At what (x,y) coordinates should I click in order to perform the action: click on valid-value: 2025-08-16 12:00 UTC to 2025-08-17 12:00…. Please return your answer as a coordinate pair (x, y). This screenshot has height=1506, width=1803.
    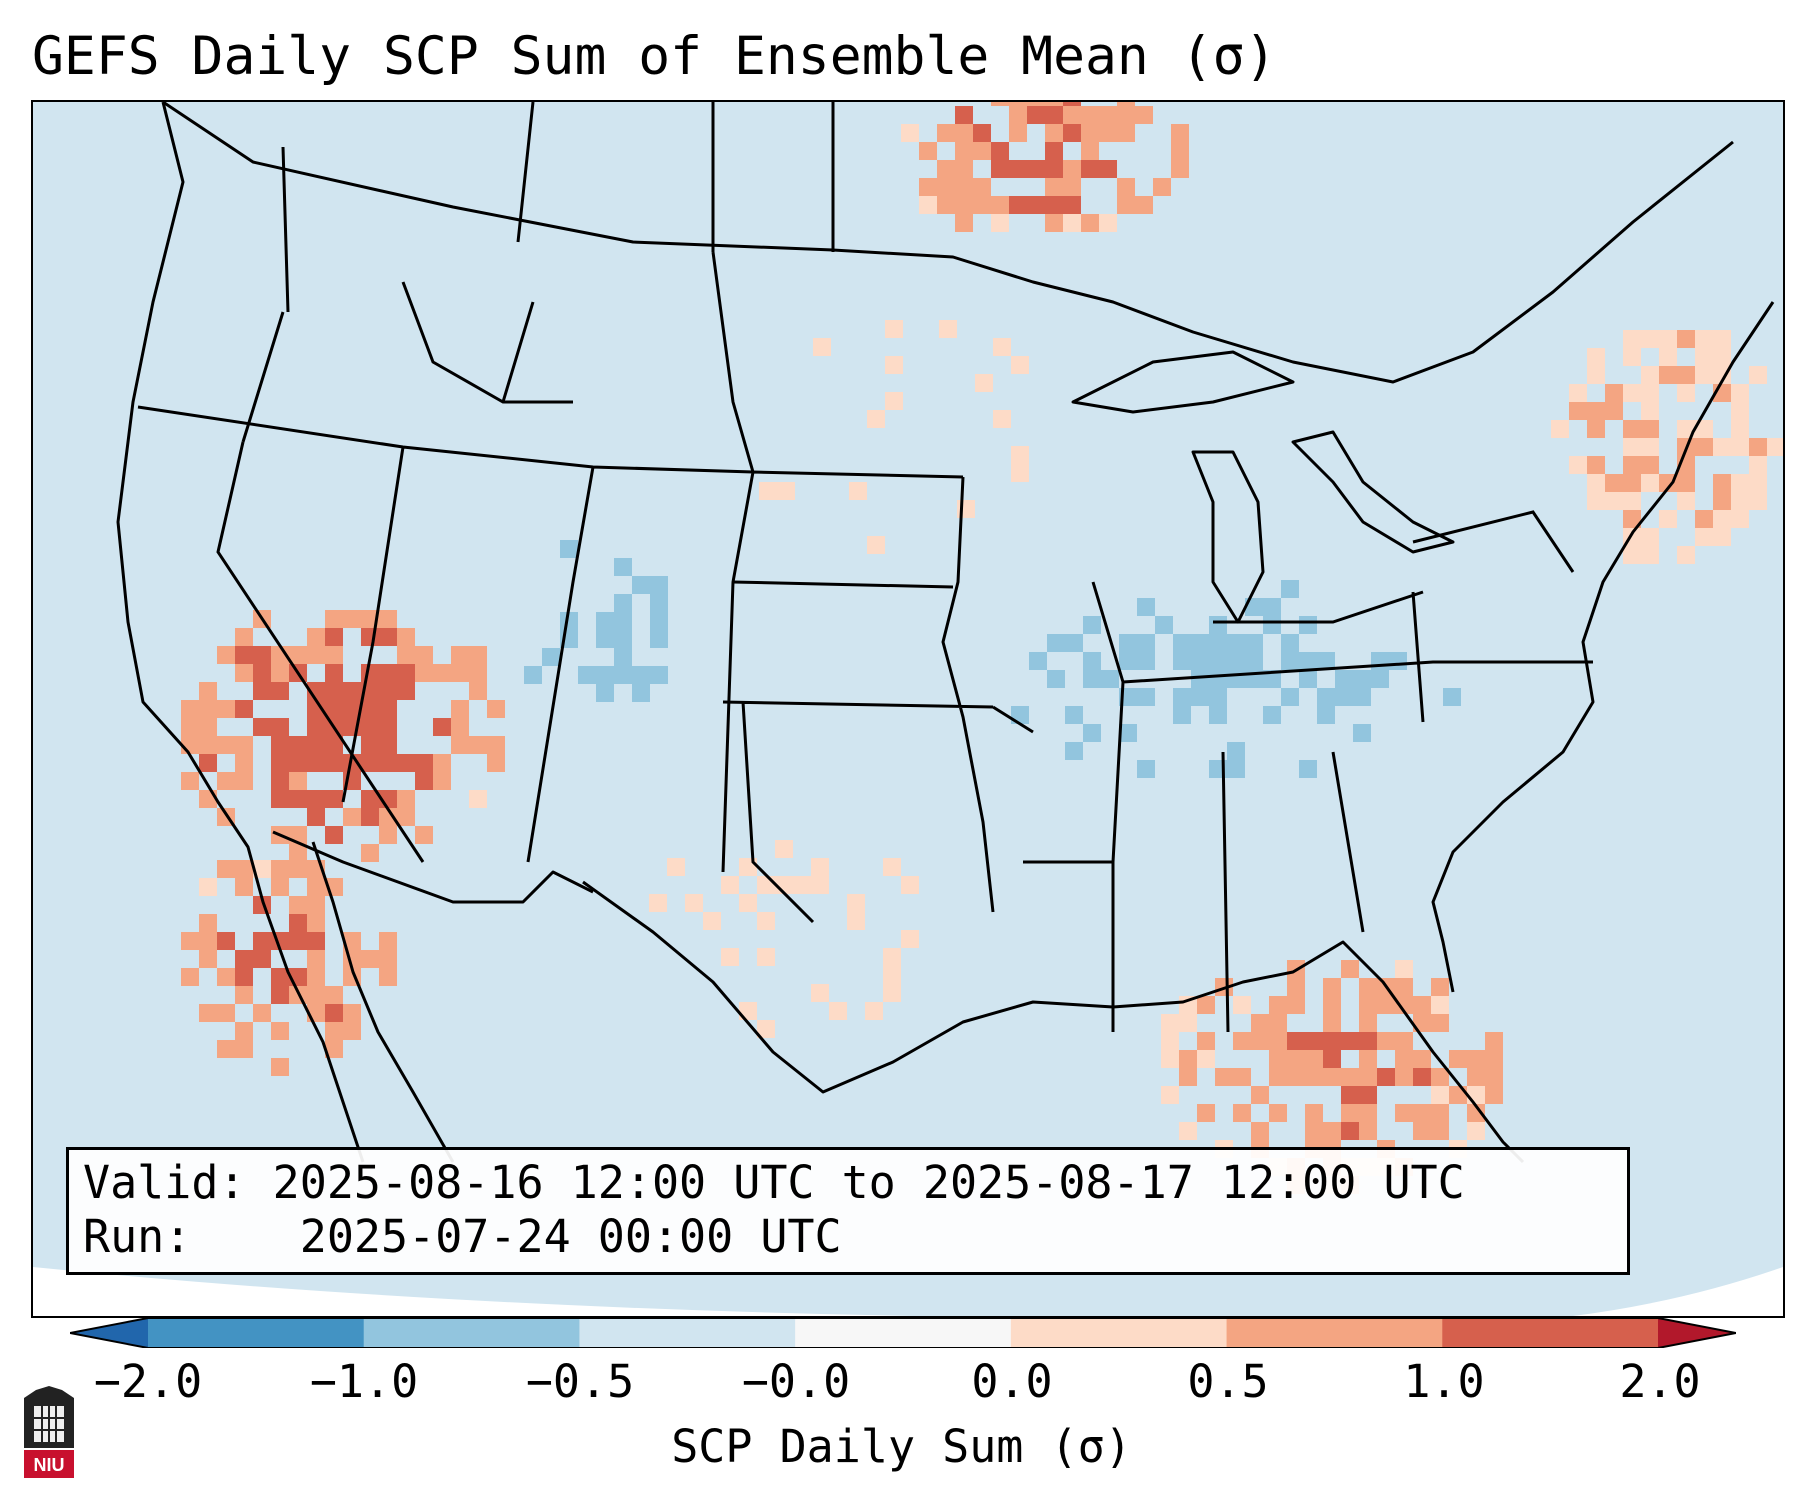
    Looking at the image, I should click on (868, 1182).